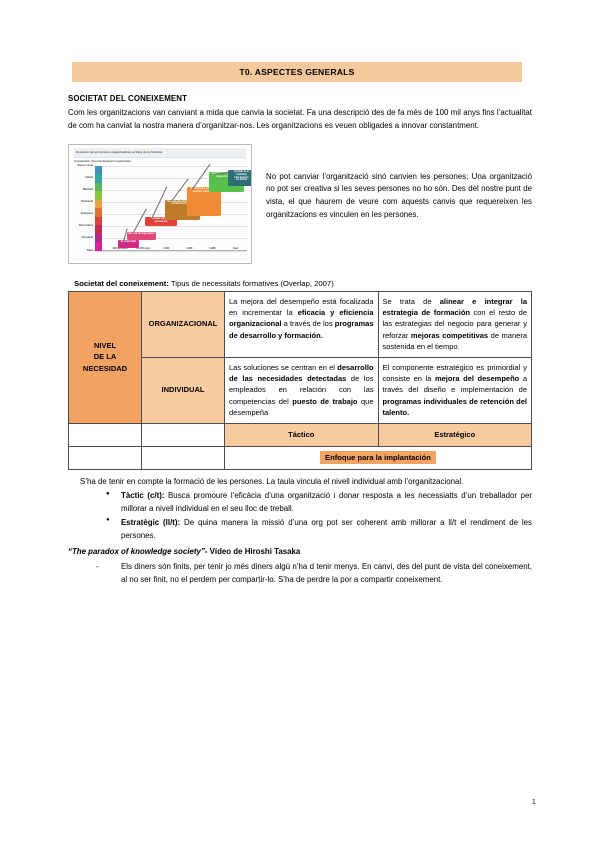 Image resolution: width=600 pixels, height=848 pixels. I want to click on footer-approach-cell: Enfoque para la implantación, so click(378, 457).